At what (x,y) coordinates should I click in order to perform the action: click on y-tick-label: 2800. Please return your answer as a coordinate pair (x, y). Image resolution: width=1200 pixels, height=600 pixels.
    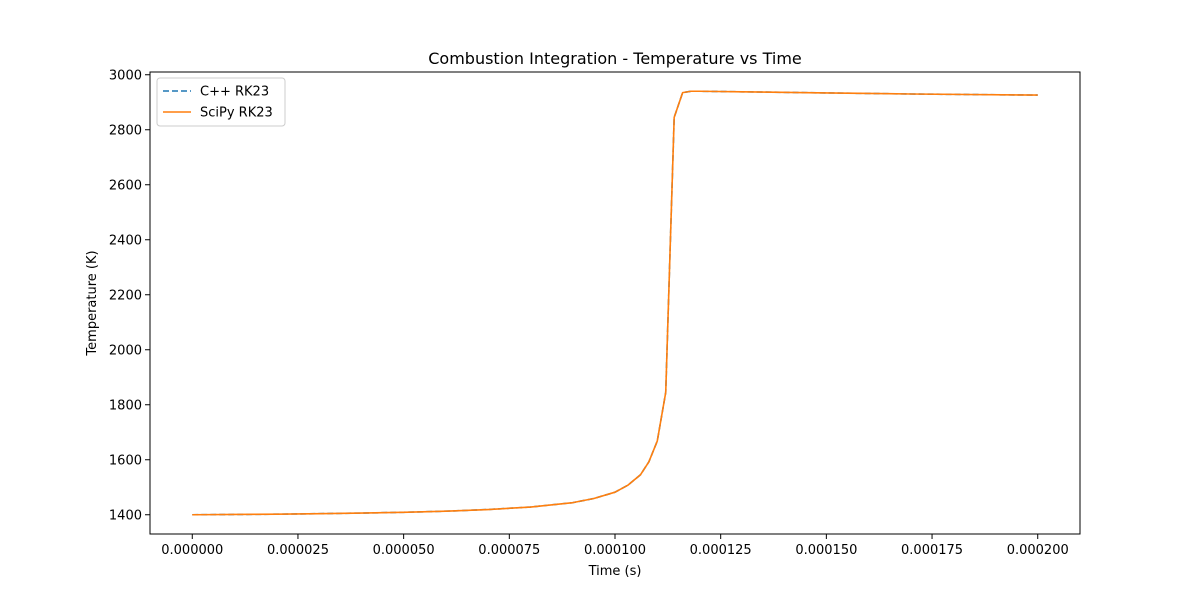
    Looking at the image, I should click on (125, 130).